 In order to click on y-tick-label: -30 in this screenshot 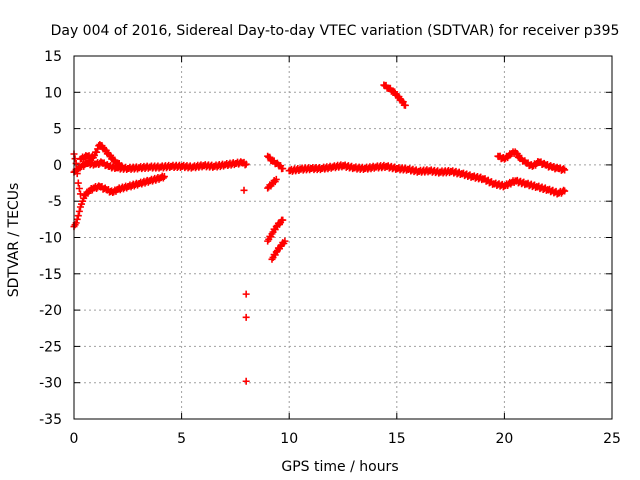, I will do `click(50, 384)`.